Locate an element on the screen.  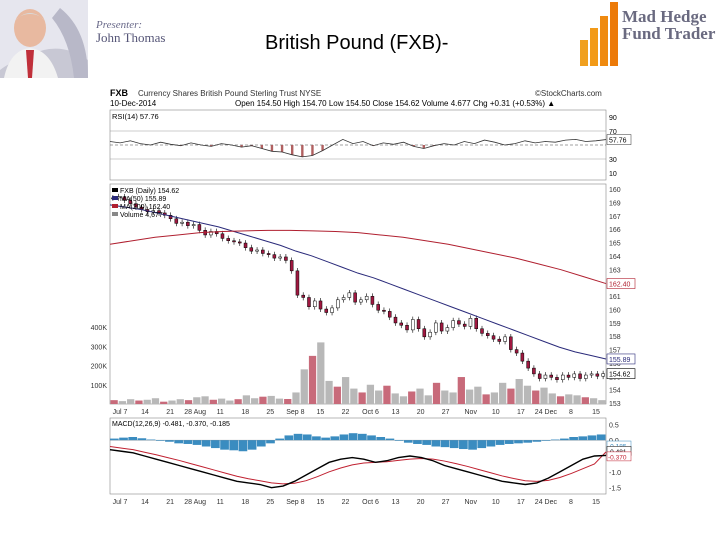
rsi-tick-label: 57.76 is located at coordinates (618, 141).